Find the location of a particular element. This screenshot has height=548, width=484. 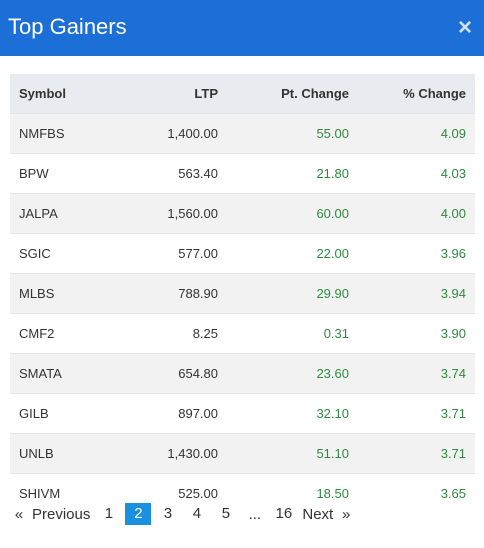

column-header-symbol: Symbol is located at coordinates (71, 94).